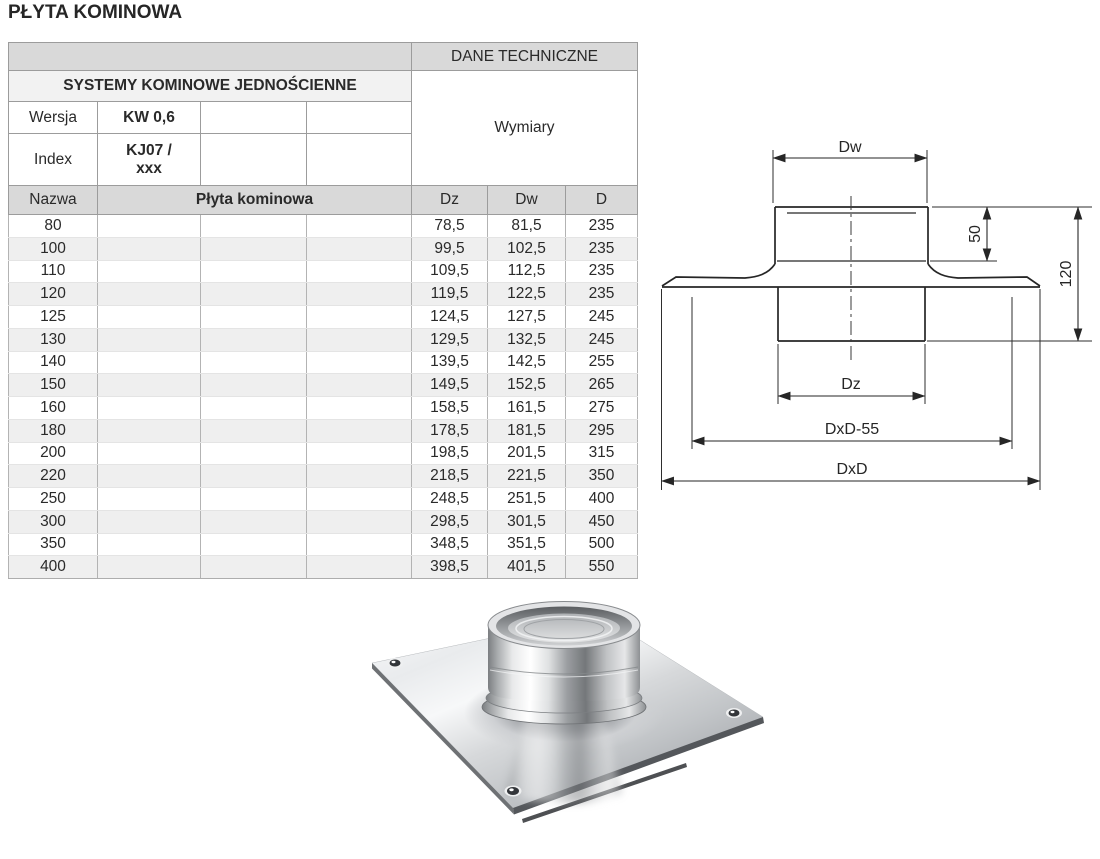 The height and width of the screenshot is (859, 1100). Describe the element at coordinates (53, 317) in the screenshot. I see `cell-name: 125` at that location.